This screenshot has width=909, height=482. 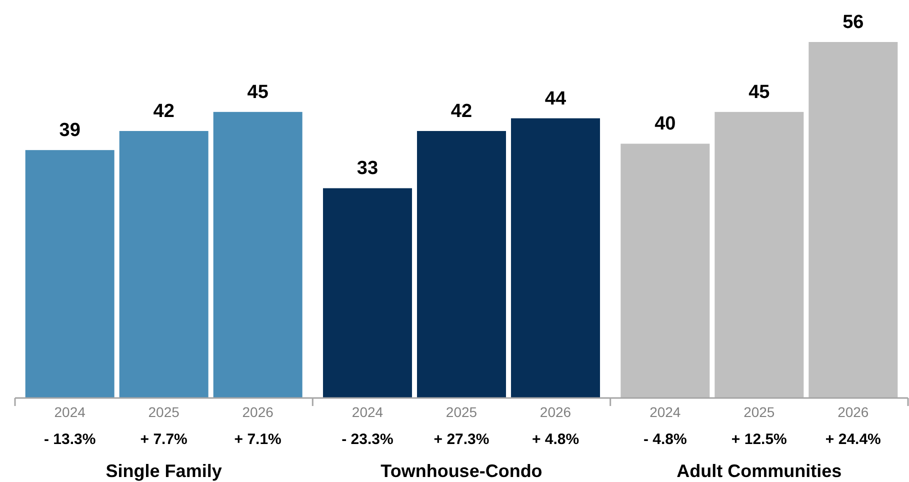 I want to click on text: + 7.7%, so click(x=164, y=439).